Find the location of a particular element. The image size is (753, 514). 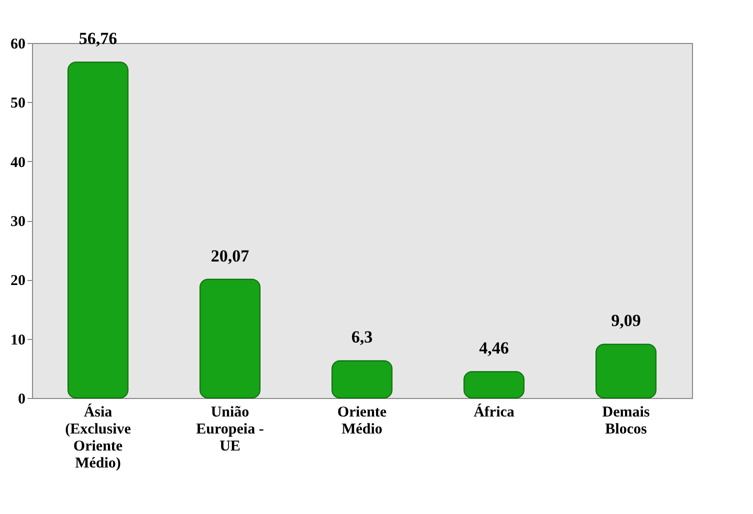

y-tick-label: 40 is located at coordinates (18, 162).